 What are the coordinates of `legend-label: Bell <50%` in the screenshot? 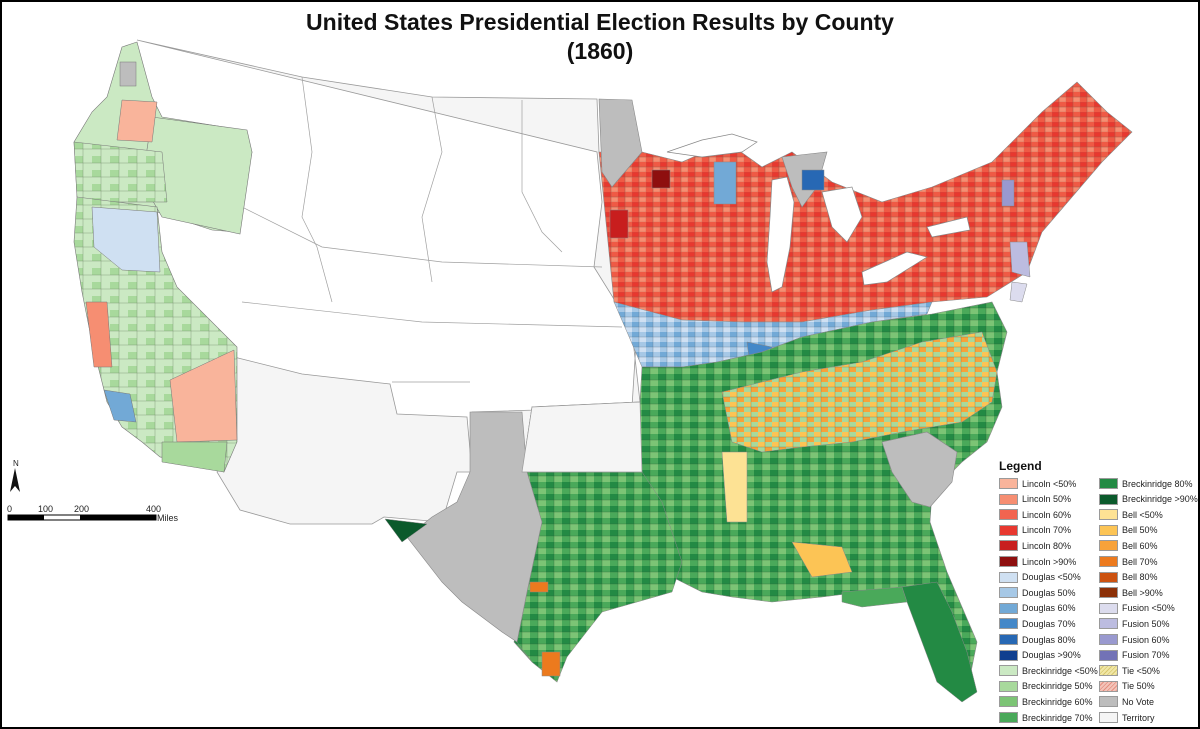 It's located at (1142, 514).